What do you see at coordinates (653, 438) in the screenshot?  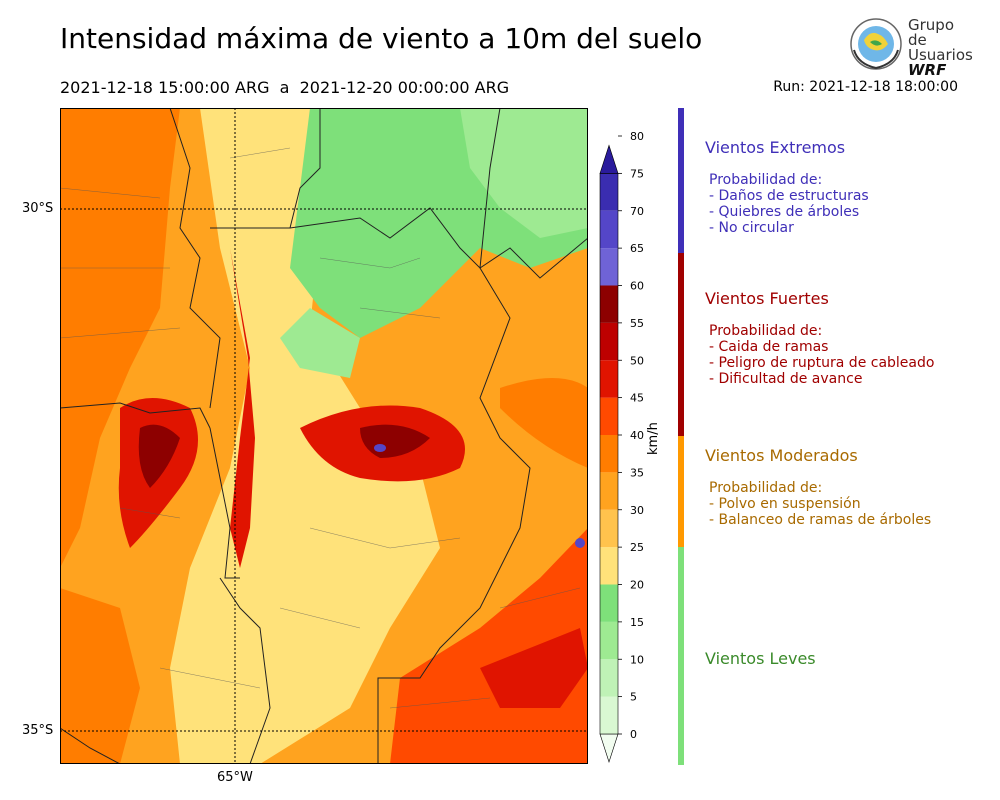 I see `colorbar-unit-text: km/h` at bounding box center [653, 438].